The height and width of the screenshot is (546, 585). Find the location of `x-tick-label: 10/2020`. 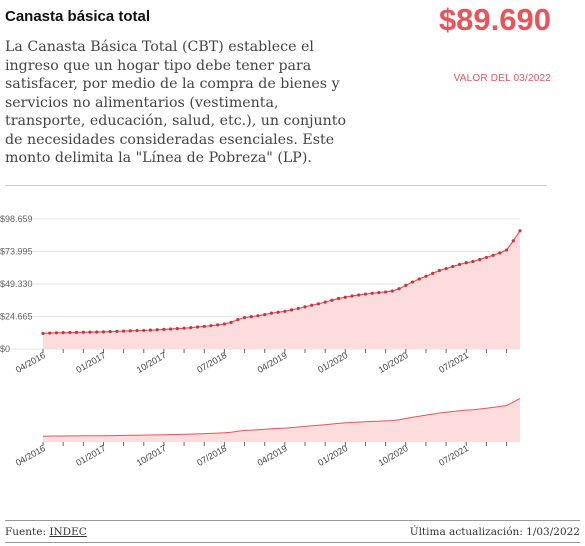

x-tick-label: 10/2020 is located at coordinates (393, 362).